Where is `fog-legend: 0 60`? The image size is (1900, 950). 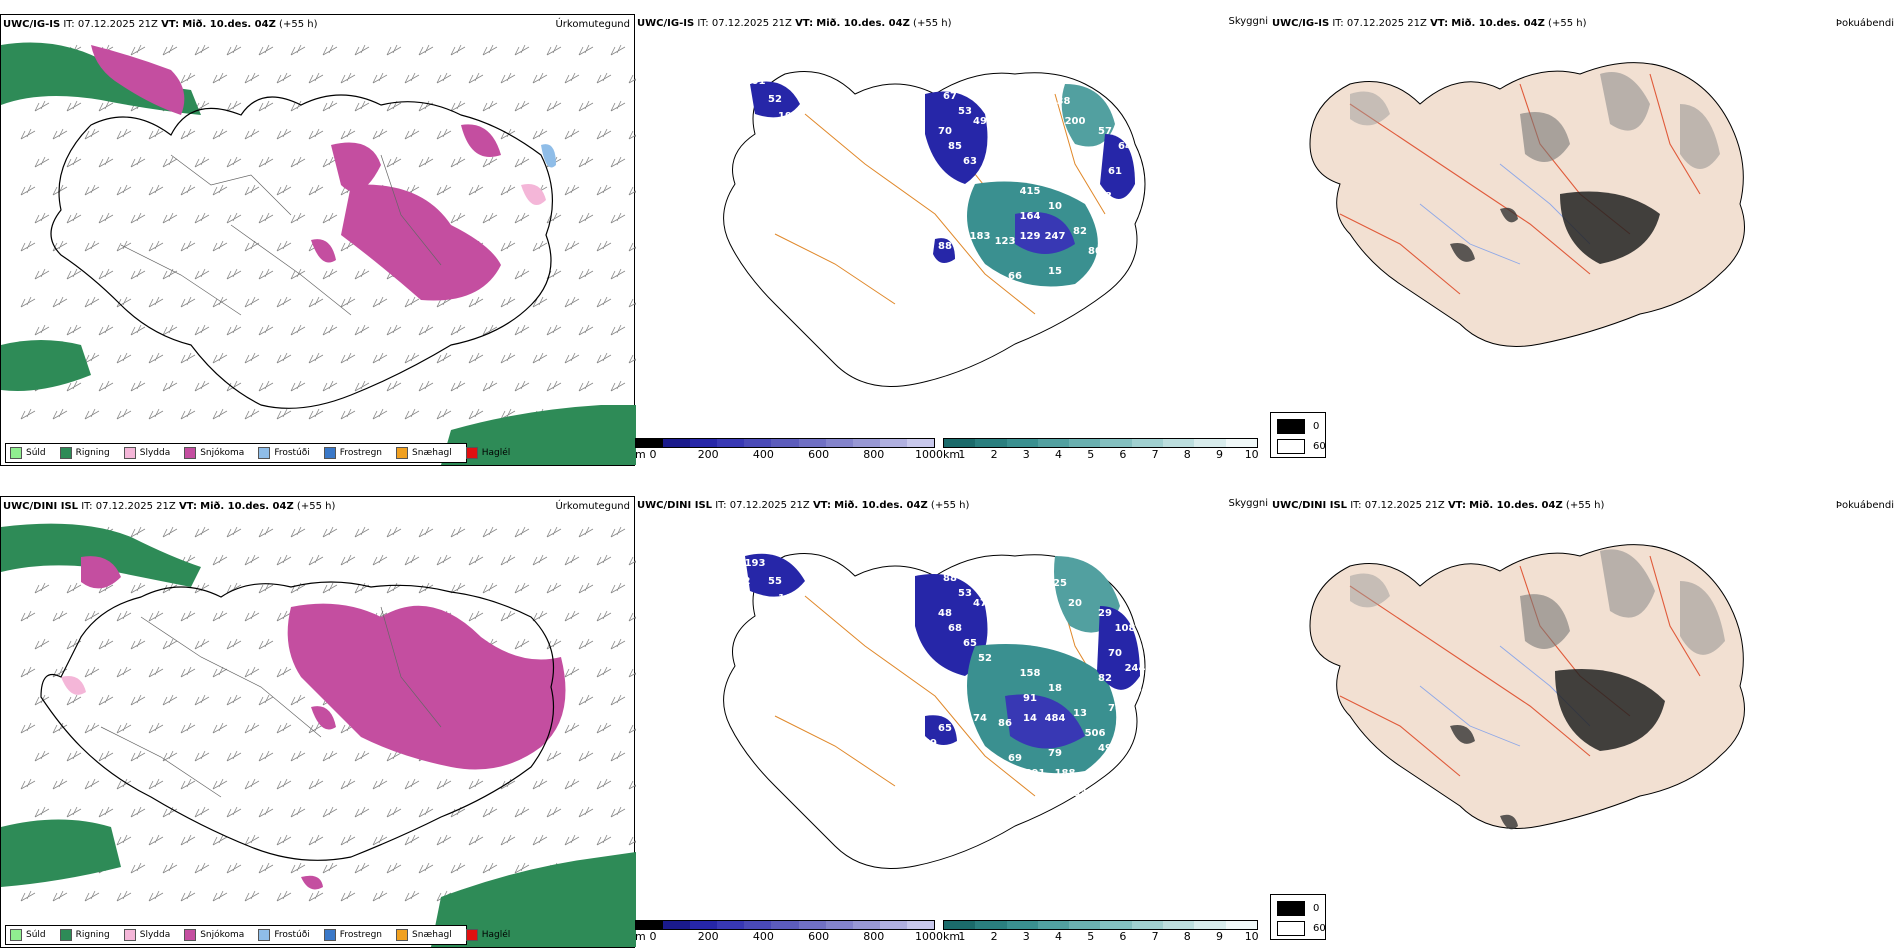 fog-legend: 0 60 is located at coordinates (1298, 435).